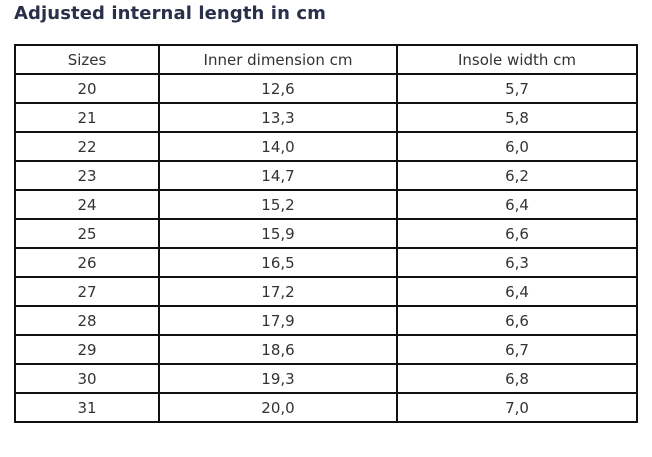  I want to click on table-row: 25 15,9 6,6, so click(326, 233).